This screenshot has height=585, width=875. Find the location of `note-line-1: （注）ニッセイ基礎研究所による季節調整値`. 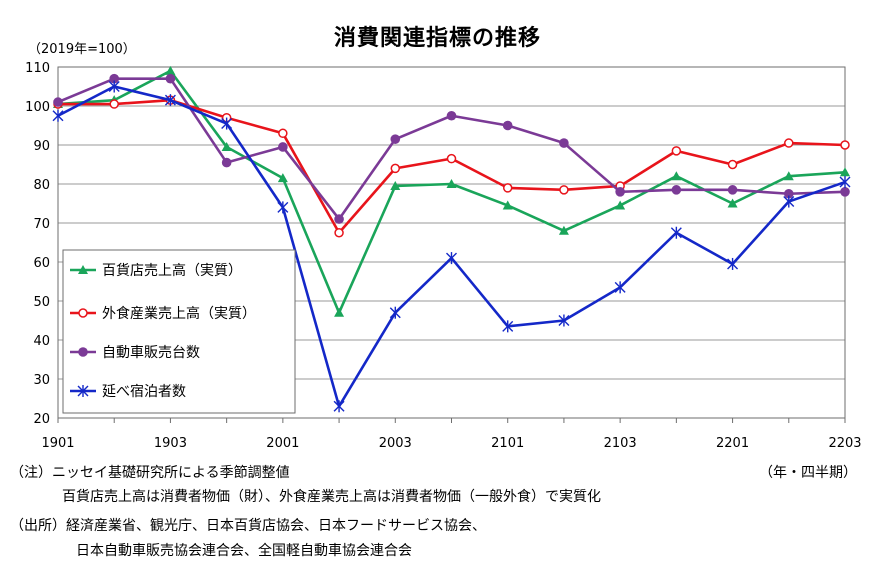

note-line-1: （注）ニッセイ基礎研究所による季節調整値 is located at coordinates (150, 473).